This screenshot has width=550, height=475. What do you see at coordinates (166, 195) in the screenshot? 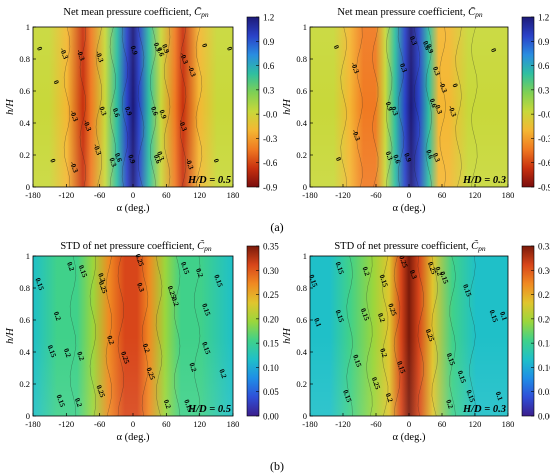
I see `x-tick-label: 60` at bounding box center [166, 195].